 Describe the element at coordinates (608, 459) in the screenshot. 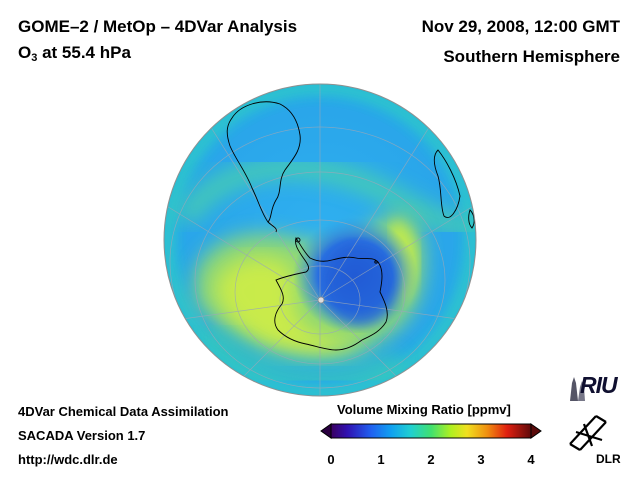

I see `dlr-logo-text: DLR` at that location.